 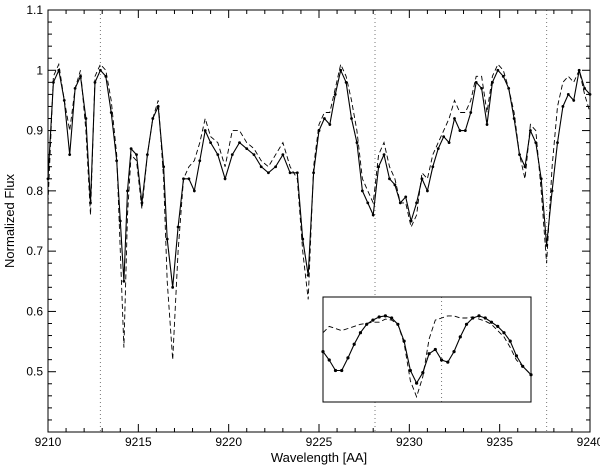 What do you see at coordinates (34, 251) in the screenshot?
I see `y-tick-label: 0.7` at bounding box center [34, 251].